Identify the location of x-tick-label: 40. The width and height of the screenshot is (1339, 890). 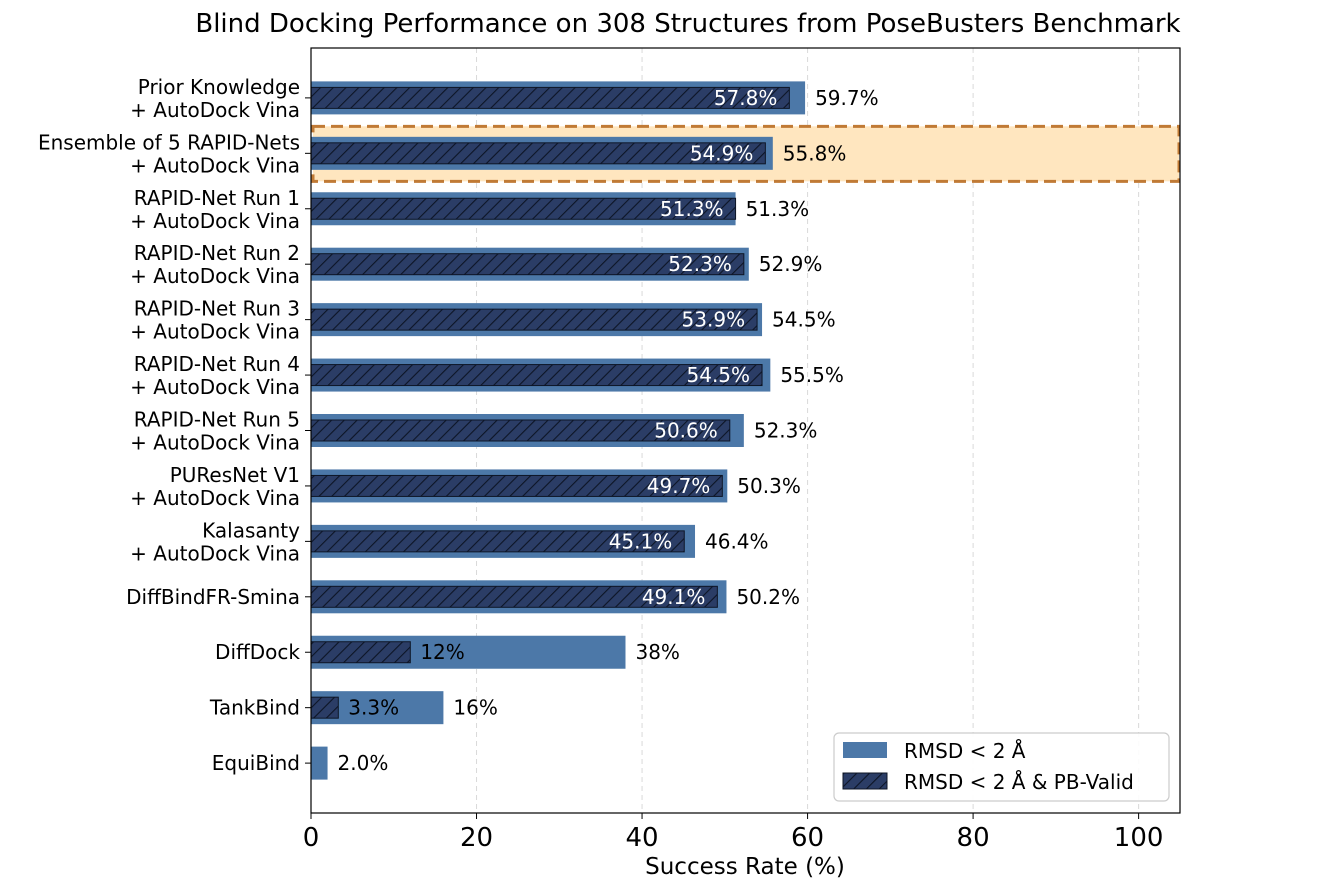
(642, 838).